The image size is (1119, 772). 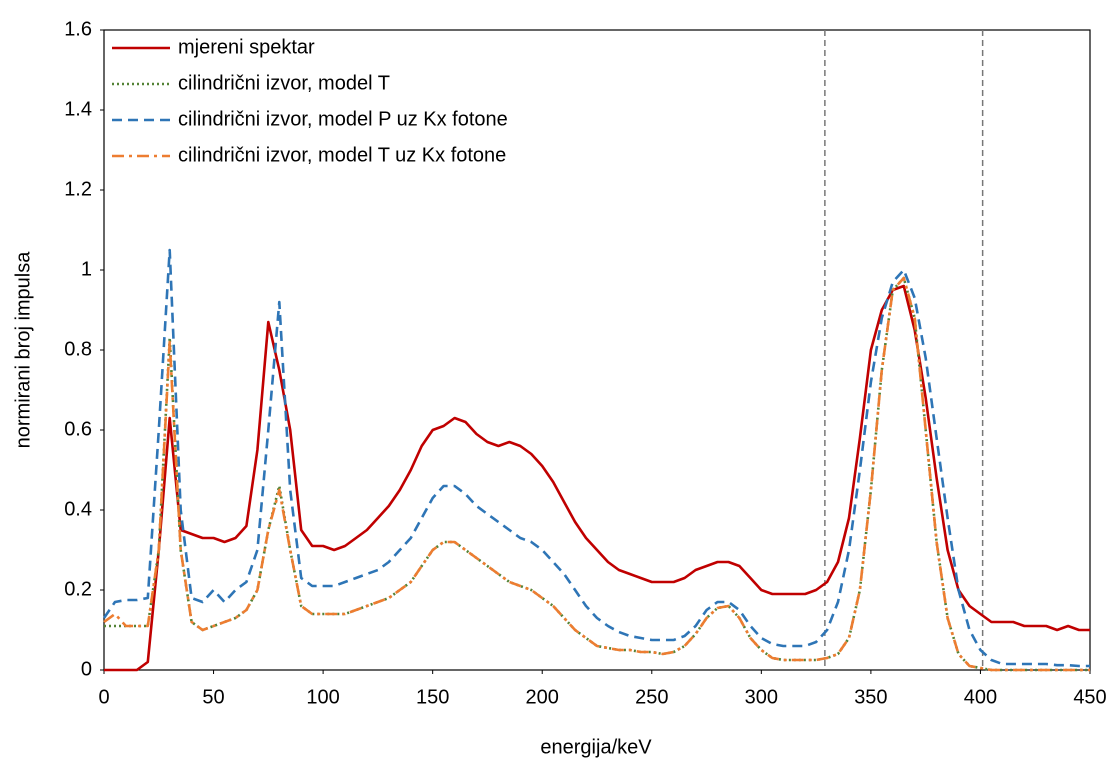 What do you see at coordinates (343, 119) in the screenshot?
I see `legend-label: cilindrični izvor, model P uz Kx fotone` at bounding box center [343, 119].